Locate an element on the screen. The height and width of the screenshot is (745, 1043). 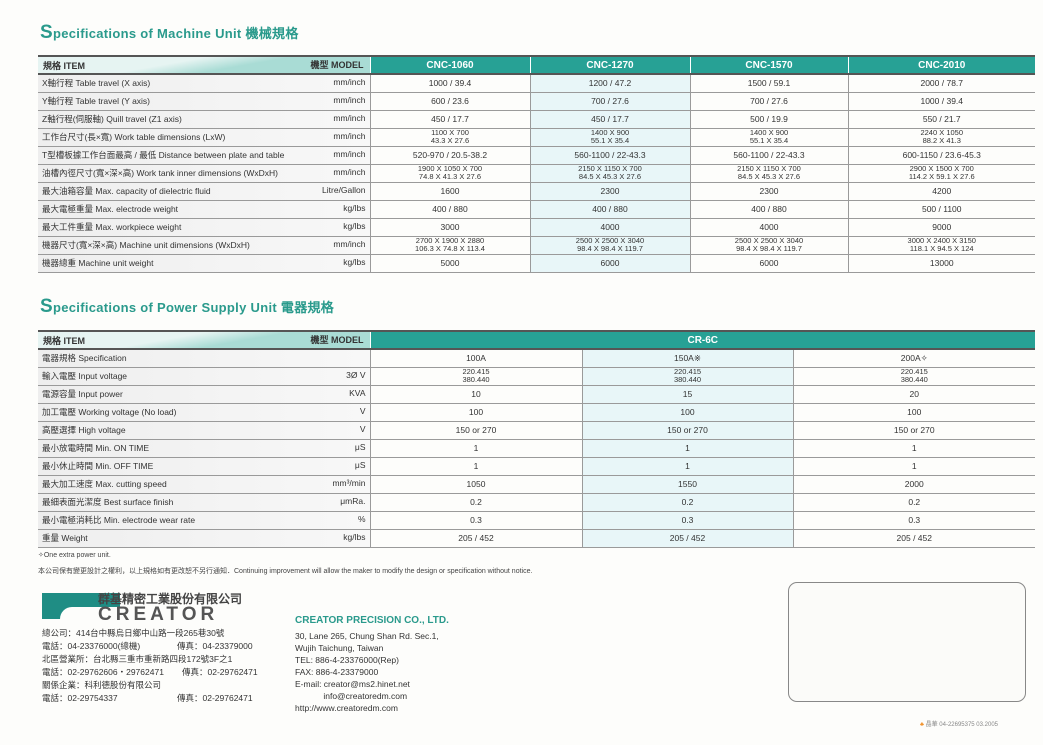
value-cell: 1400 X 900 55.1 X 35.4 is located at coordinates (609, 137).